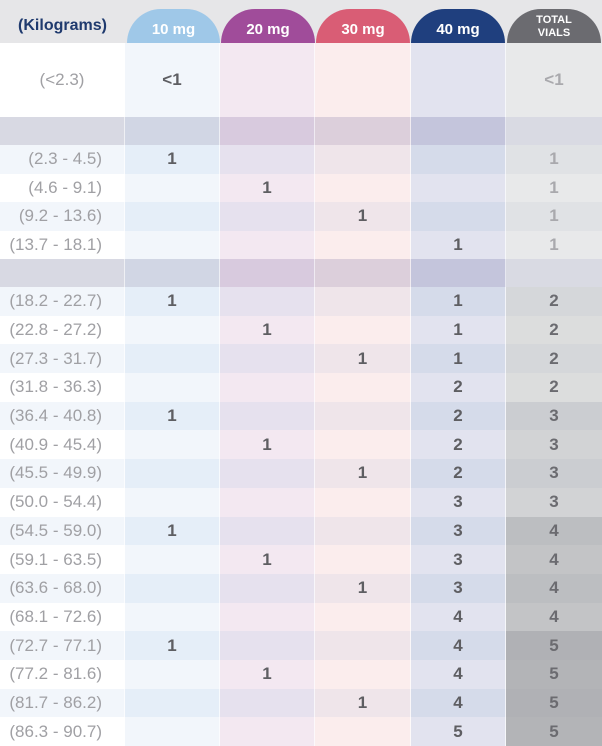  What do you see at coordinates (62, 301) in the screenshot?
I see `weight-range: (18.2 - 22.7)` at bounding box center [62, 301].